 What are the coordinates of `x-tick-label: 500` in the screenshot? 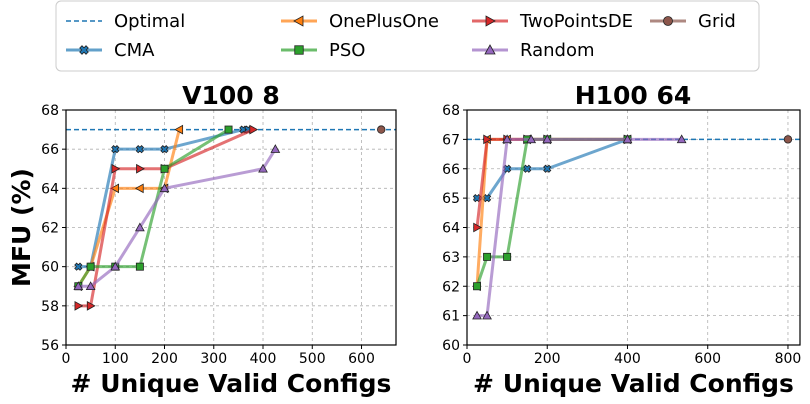 It's located at (312, 359).